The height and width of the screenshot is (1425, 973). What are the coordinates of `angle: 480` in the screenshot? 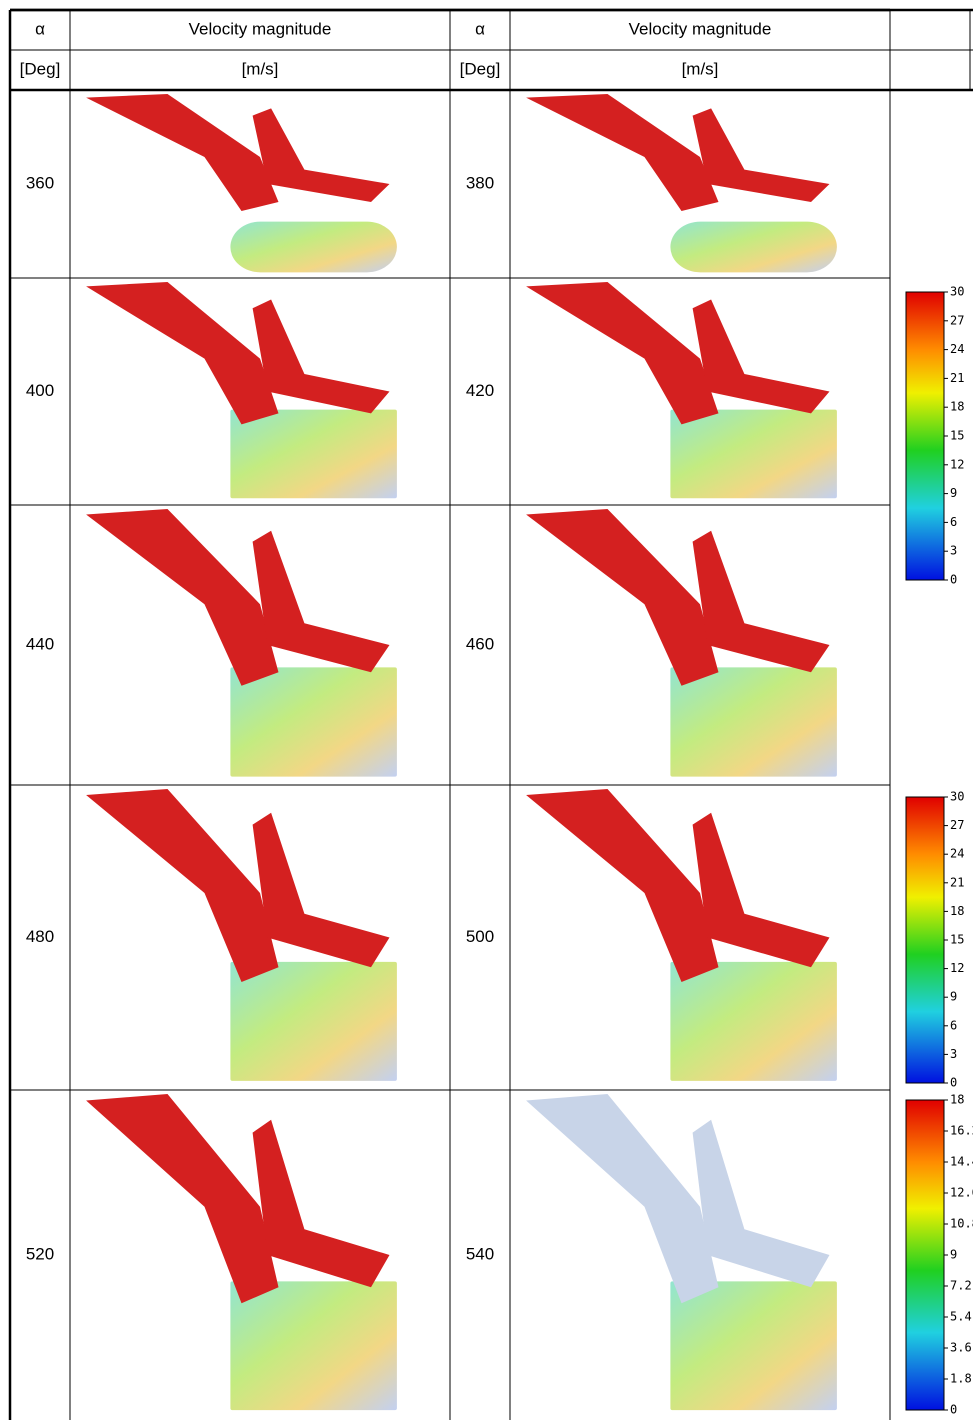 It's located at (40, 936).